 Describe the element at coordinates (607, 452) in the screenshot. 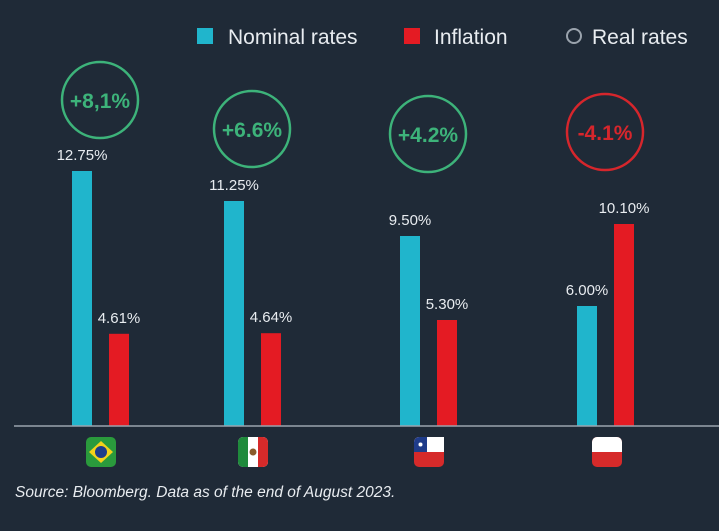

I see `poland-flag` at that location.